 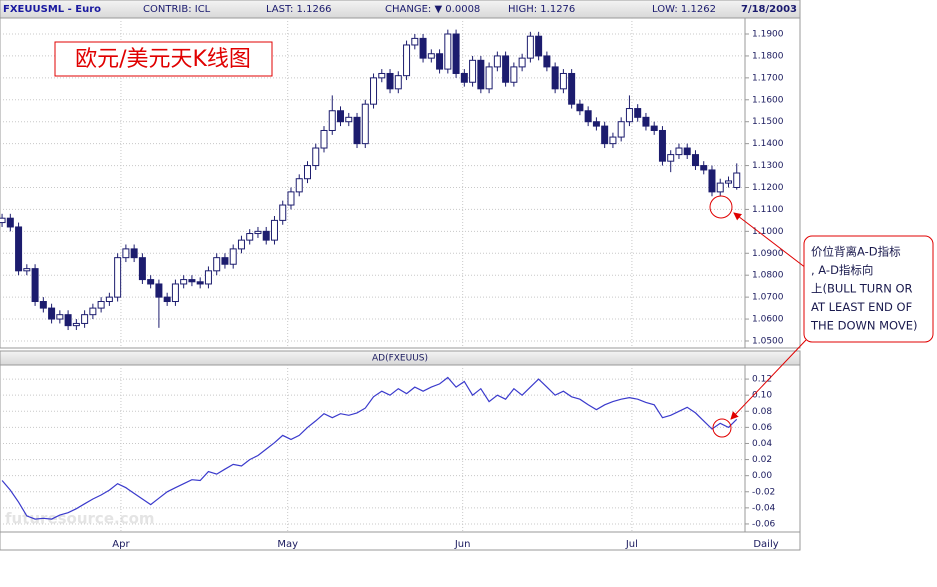 What do you see at coordinates (768, 254) in the screenshot?
I see `y-tick-label: 1.0900` at bounding box center [768, 254].